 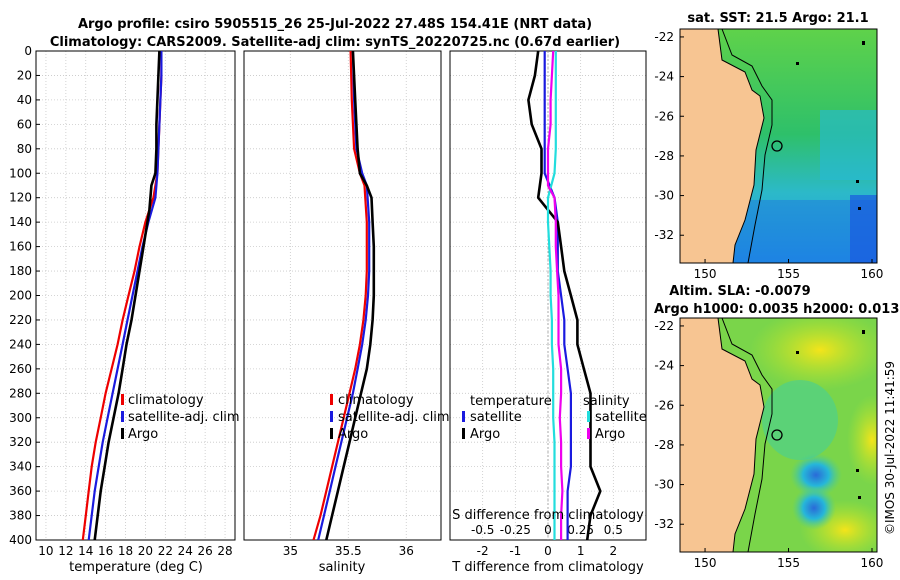 I want to click on top-tick-label: -0.25, so click(x=515, y=530).